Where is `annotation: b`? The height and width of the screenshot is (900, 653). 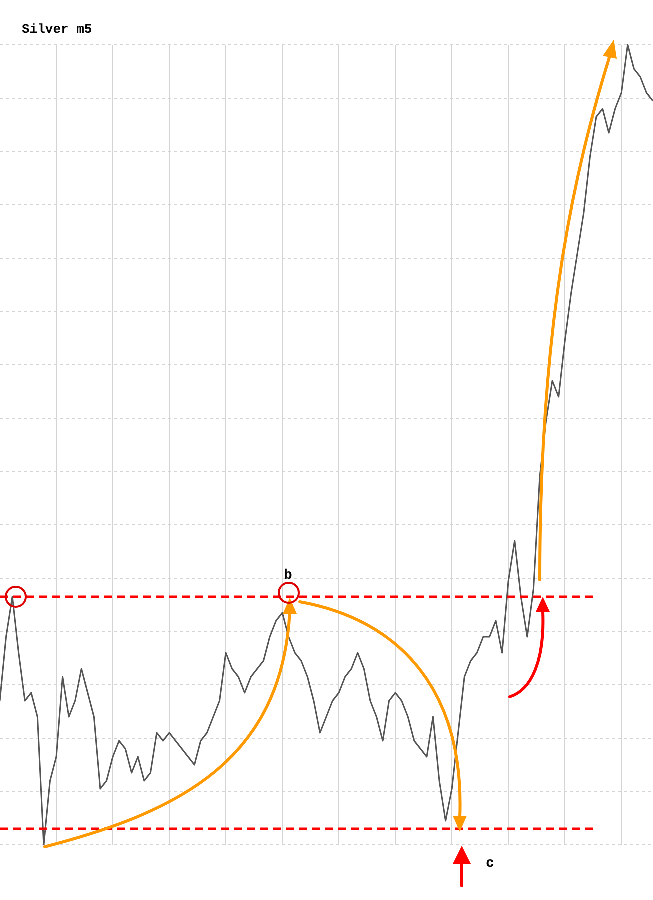
annotation: b is located at coordinates (288, 576).